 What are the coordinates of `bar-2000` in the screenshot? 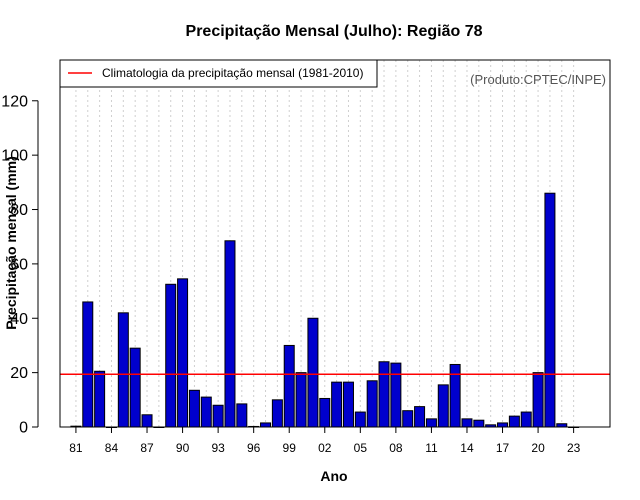 It's located at (301, 400).